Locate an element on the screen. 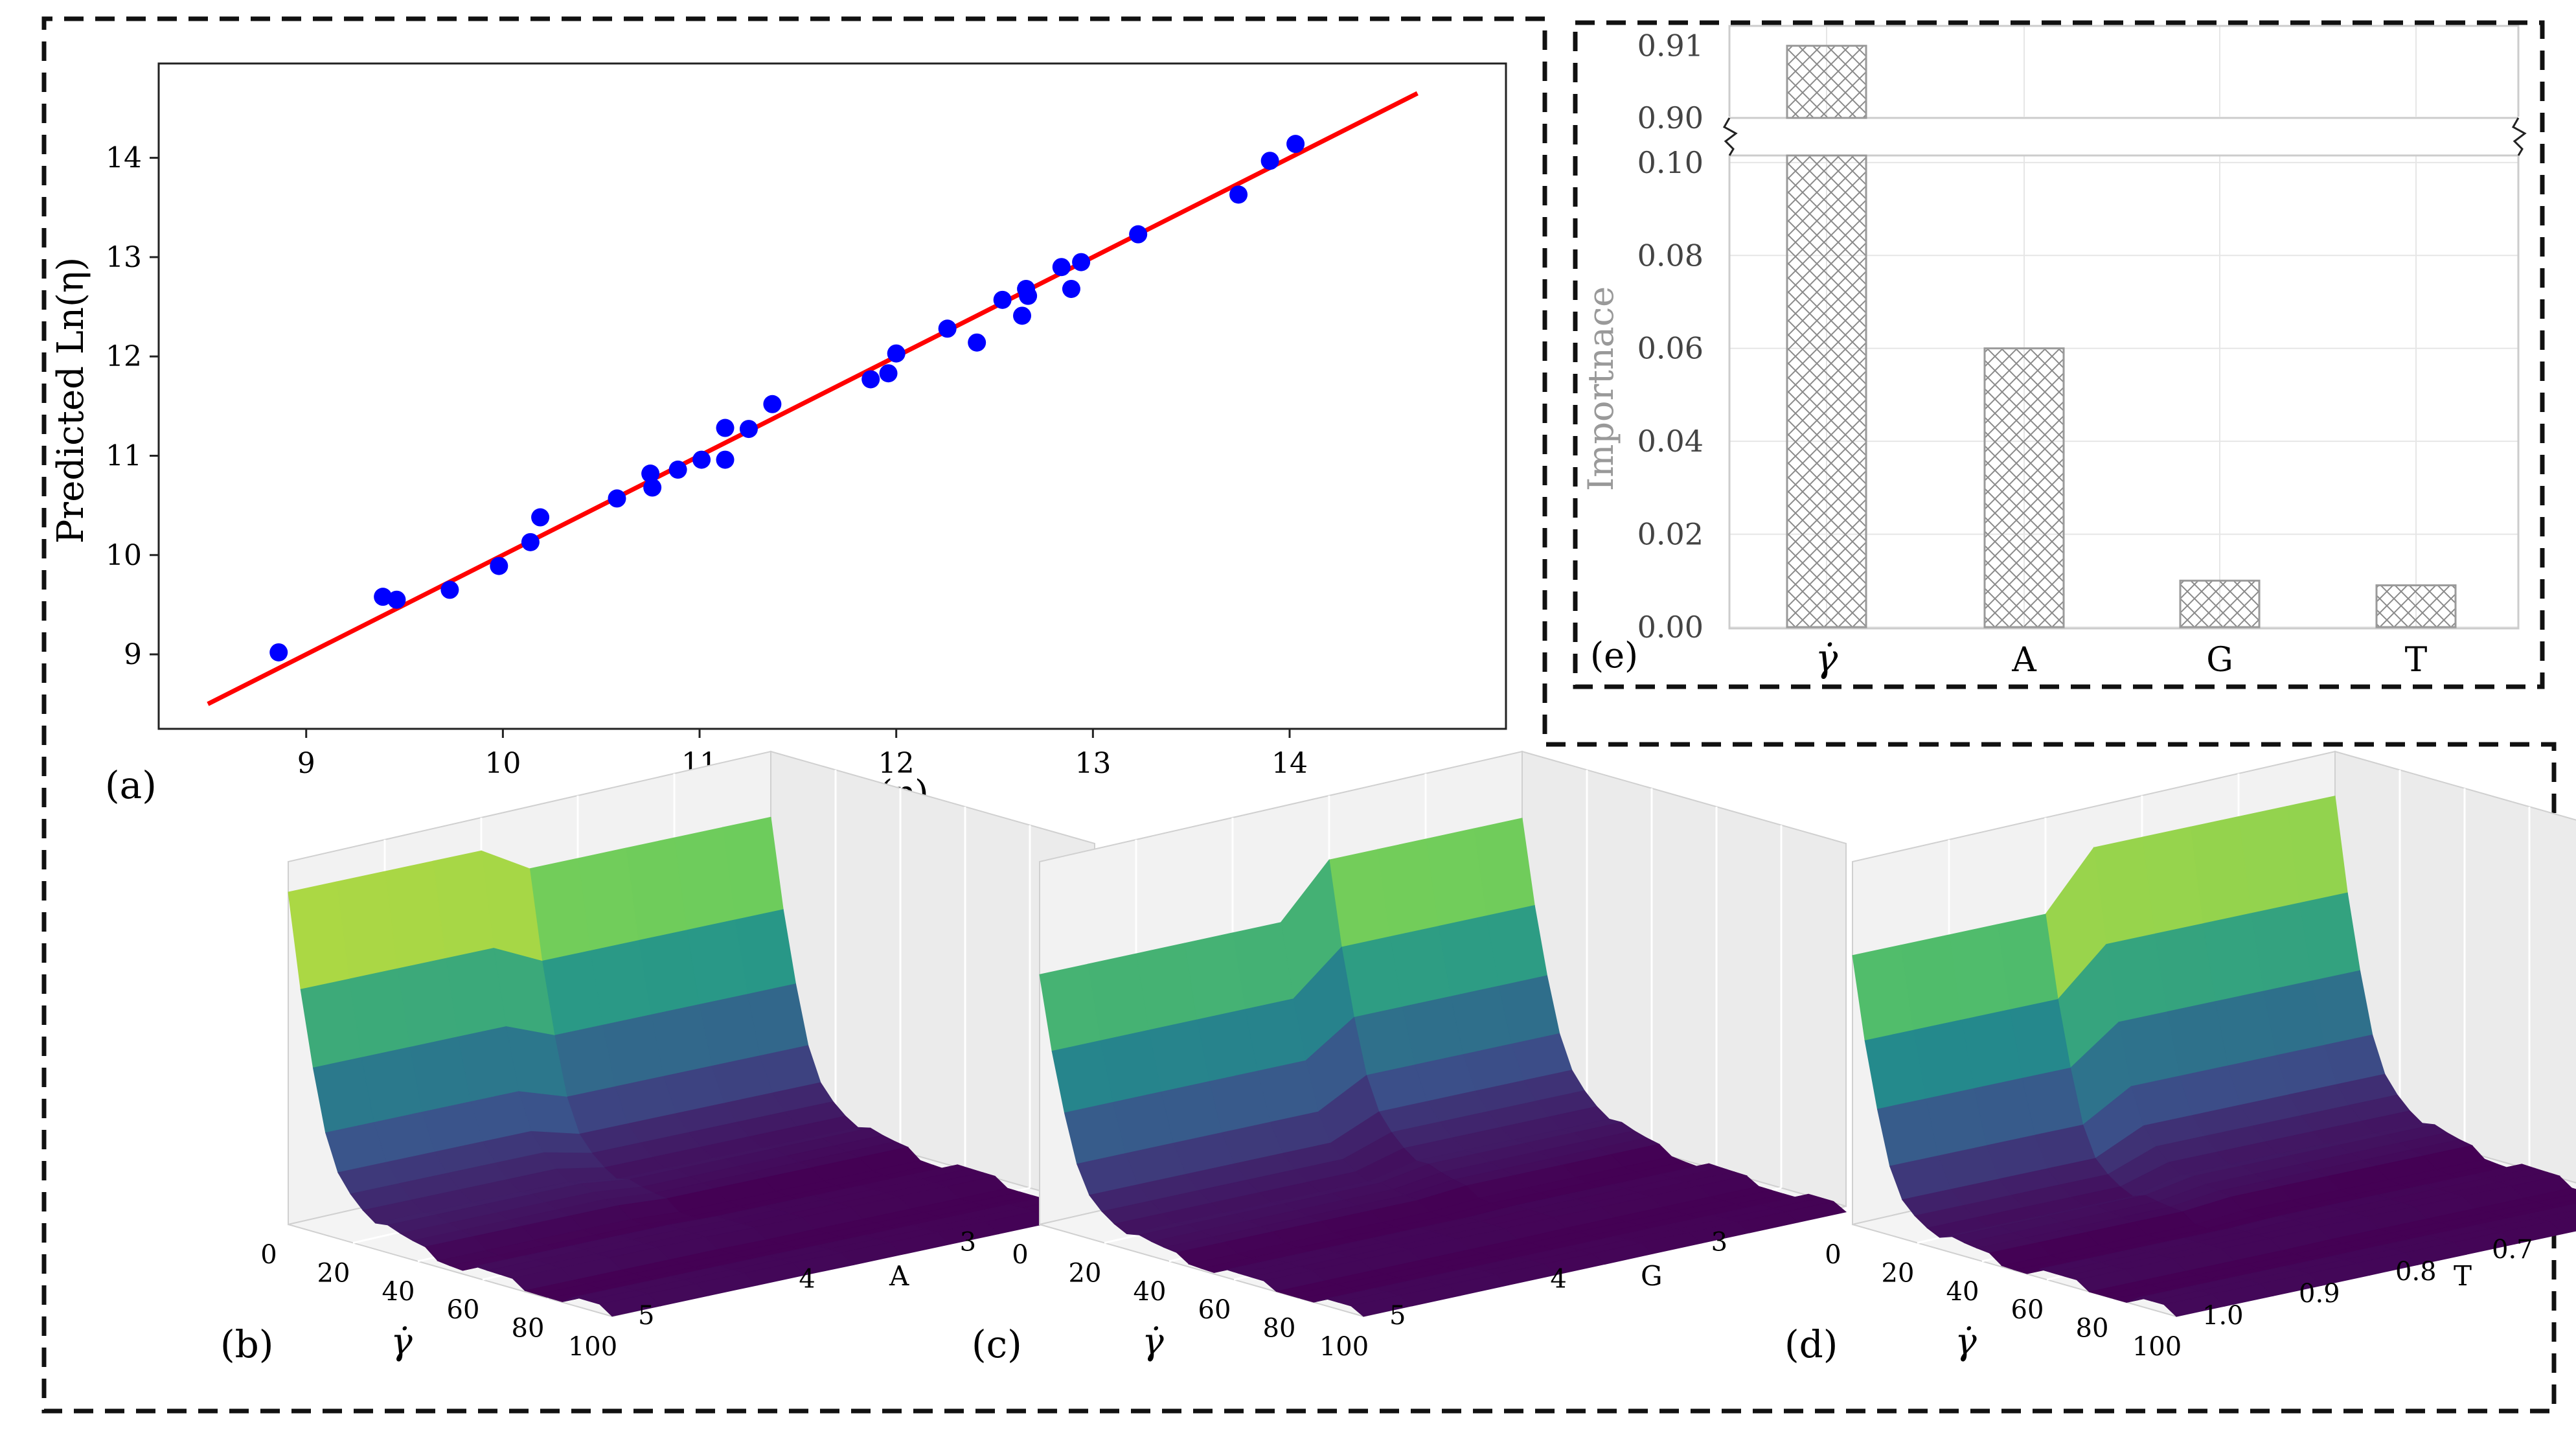 This screenshot has height=1435, width=2576. panel-label-e: (e) is located at coordinates (1614, 655).